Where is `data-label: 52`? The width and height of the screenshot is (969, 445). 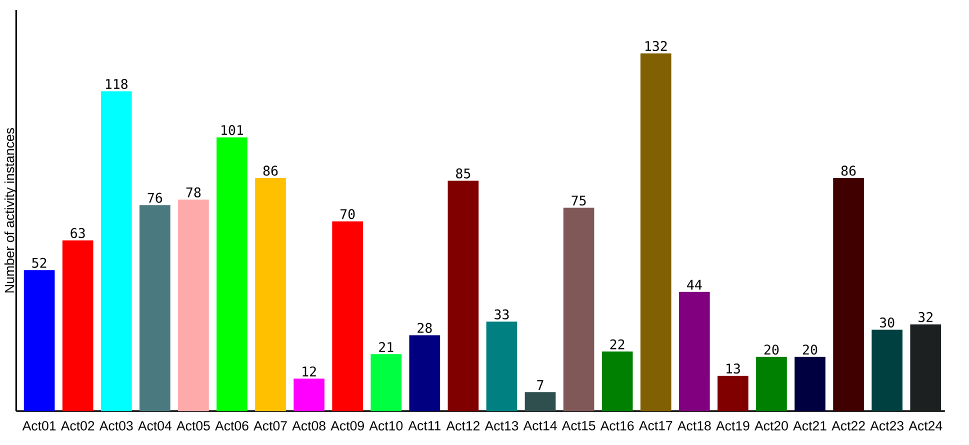 data-label: 52 is located at coordinates (39, 263).